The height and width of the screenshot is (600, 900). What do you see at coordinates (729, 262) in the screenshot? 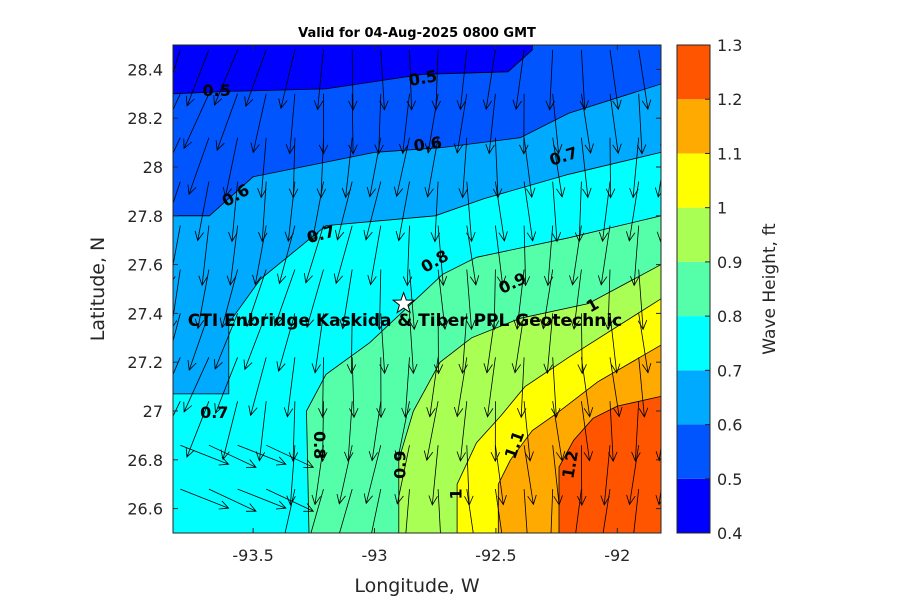
I see `colorbar-tick-label: 0.9` at bounding box center [729, 262].